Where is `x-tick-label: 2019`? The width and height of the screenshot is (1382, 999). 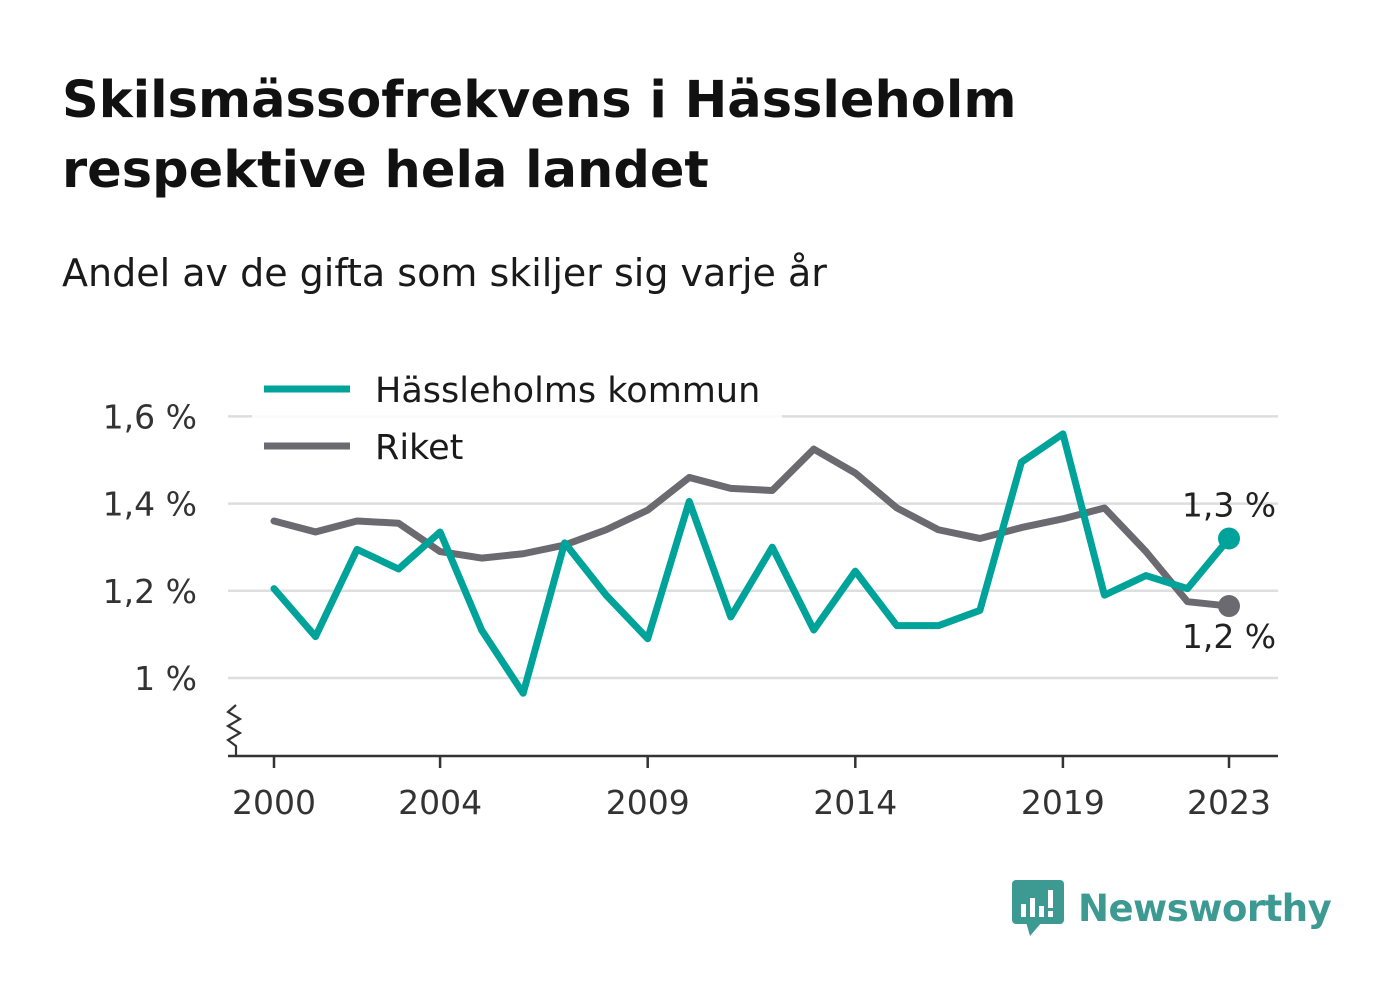
x-tick-label: 2019 is located at coordinates (1063, 802).